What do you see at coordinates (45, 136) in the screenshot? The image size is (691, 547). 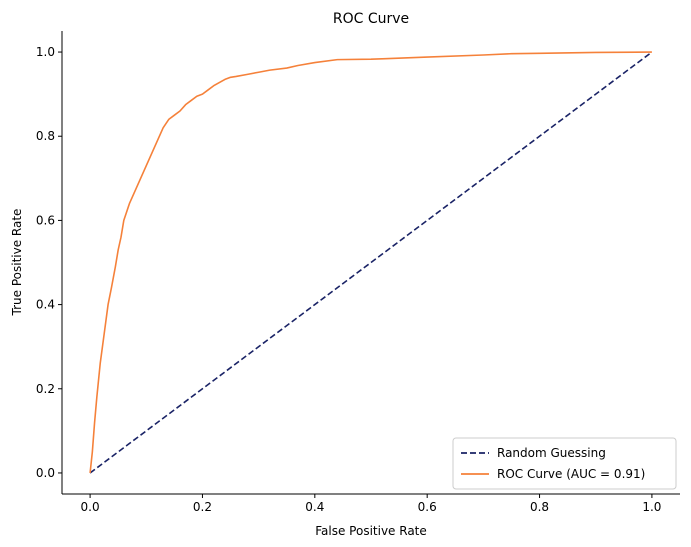 I see `y-tick-label: 0.8` at bounding box center [45, 136].